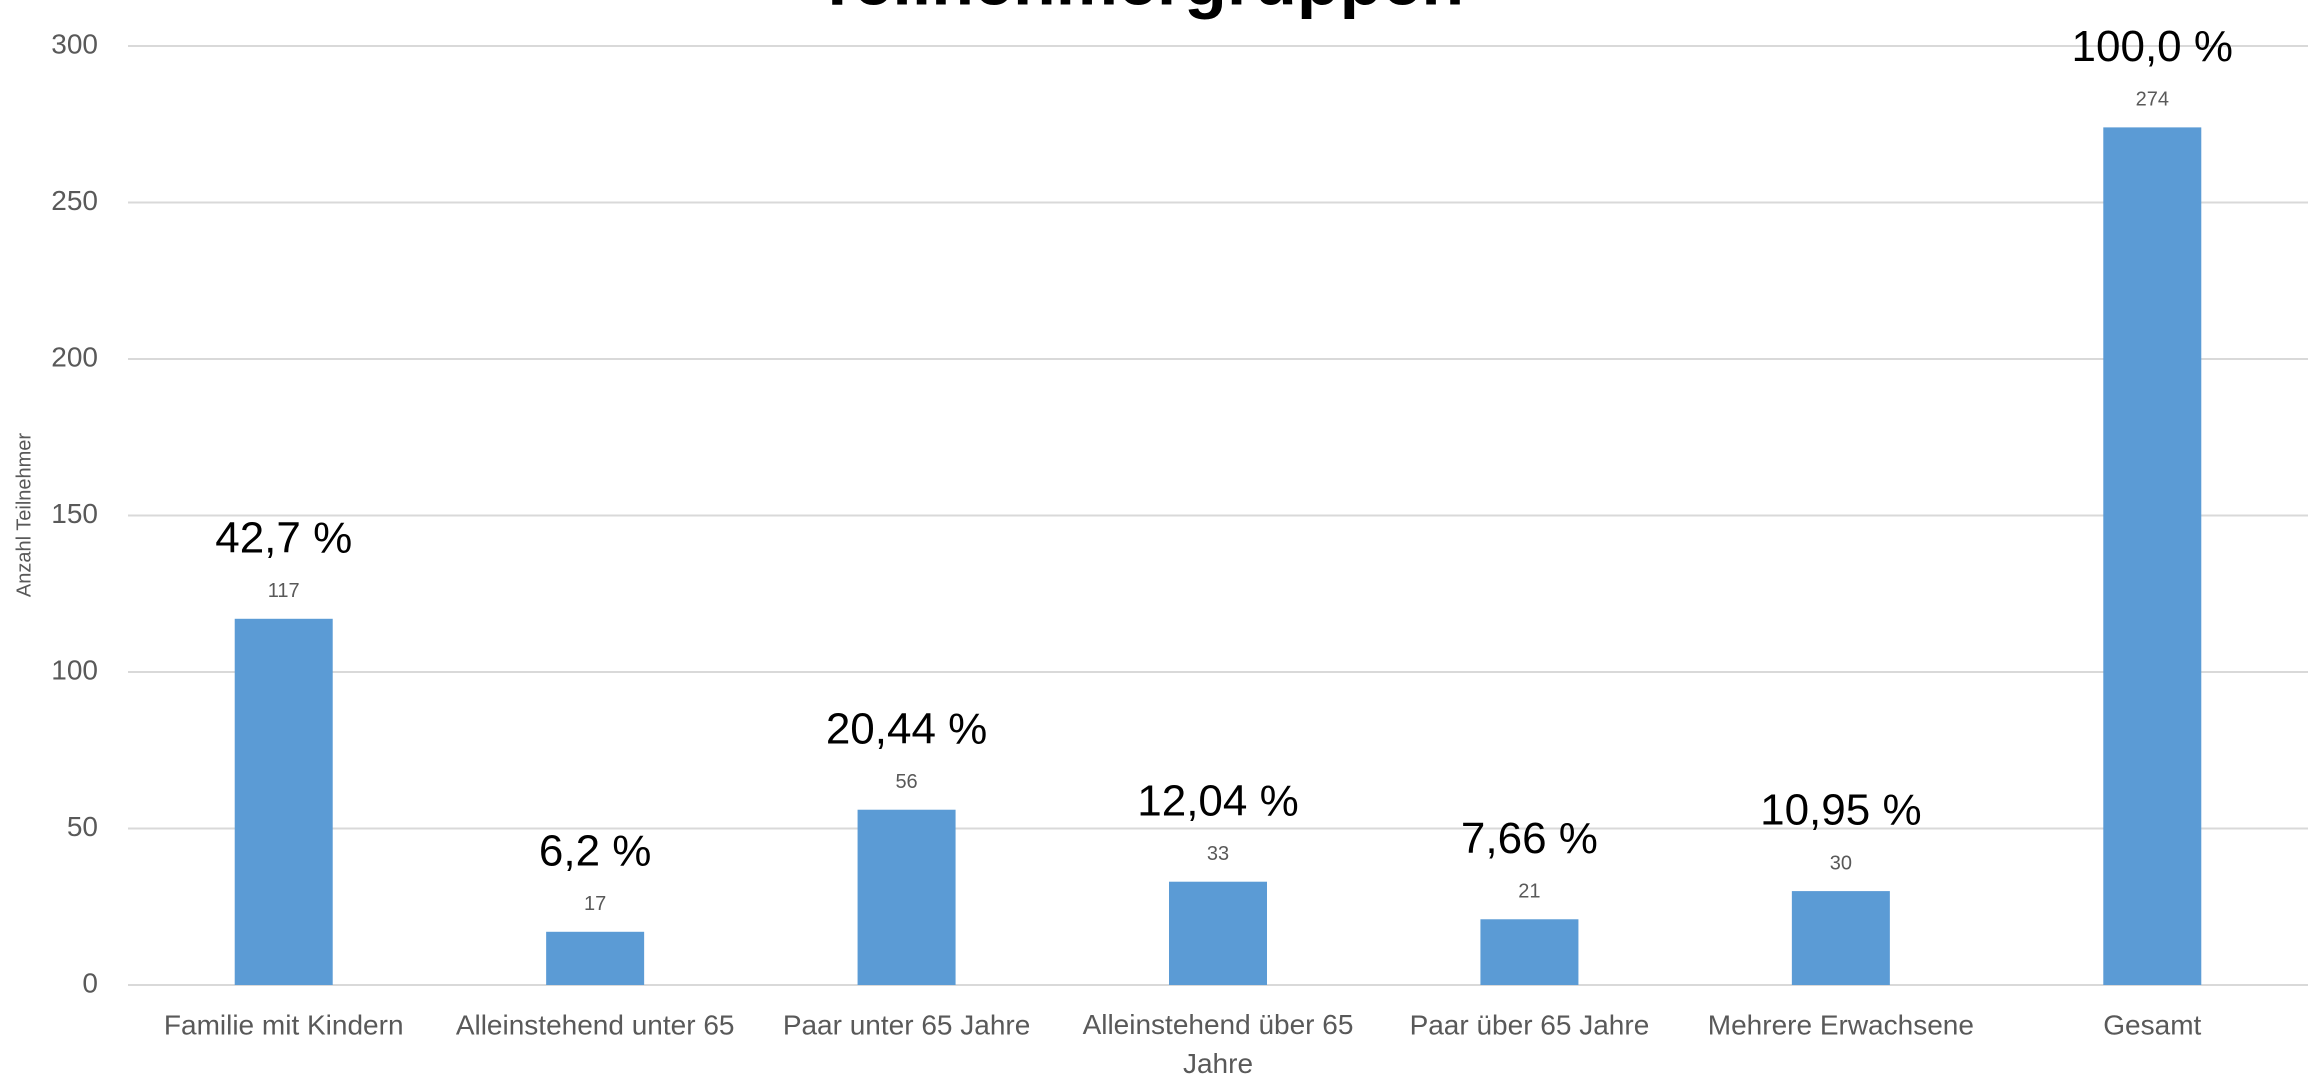 The width and height of the screenshot is (2308, 1081). I want to click on percent-label: 10,95 %, so click(1840, 810).